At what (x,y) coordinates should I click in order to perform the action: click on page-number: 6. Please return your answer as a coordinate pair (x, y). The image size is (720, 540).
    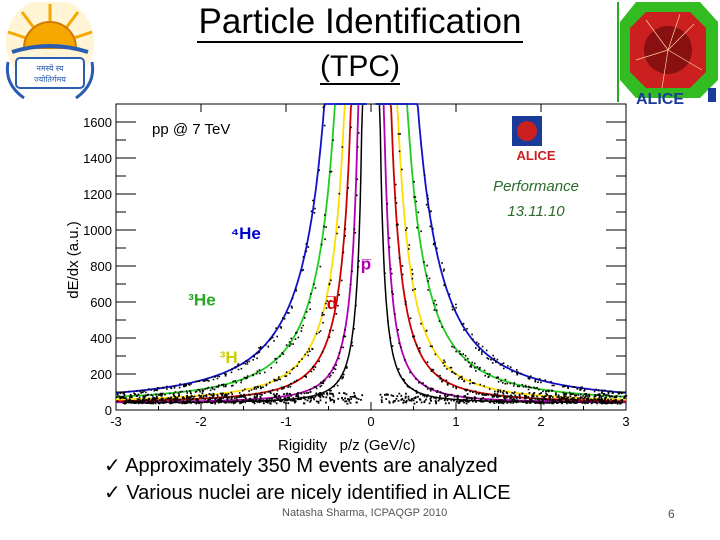
    Looking at the image, I should click on (671, 514).